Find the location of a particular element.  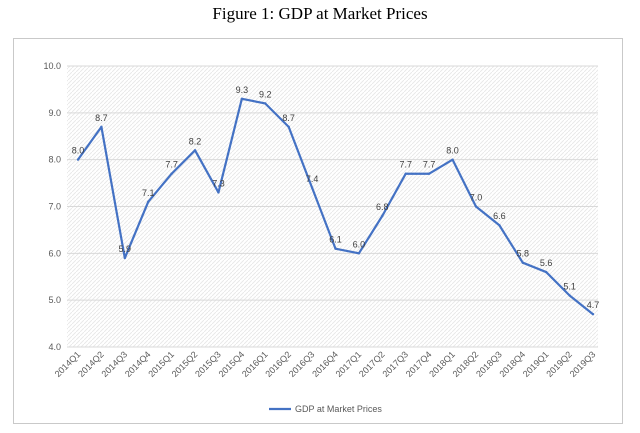

data-label: 5.6 is located at coordinates (546, 263).